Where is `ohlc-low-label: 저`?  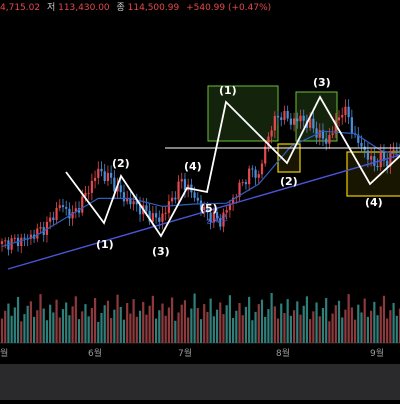
ohlc-low-label: 저 is located at coordinates (51, 7).